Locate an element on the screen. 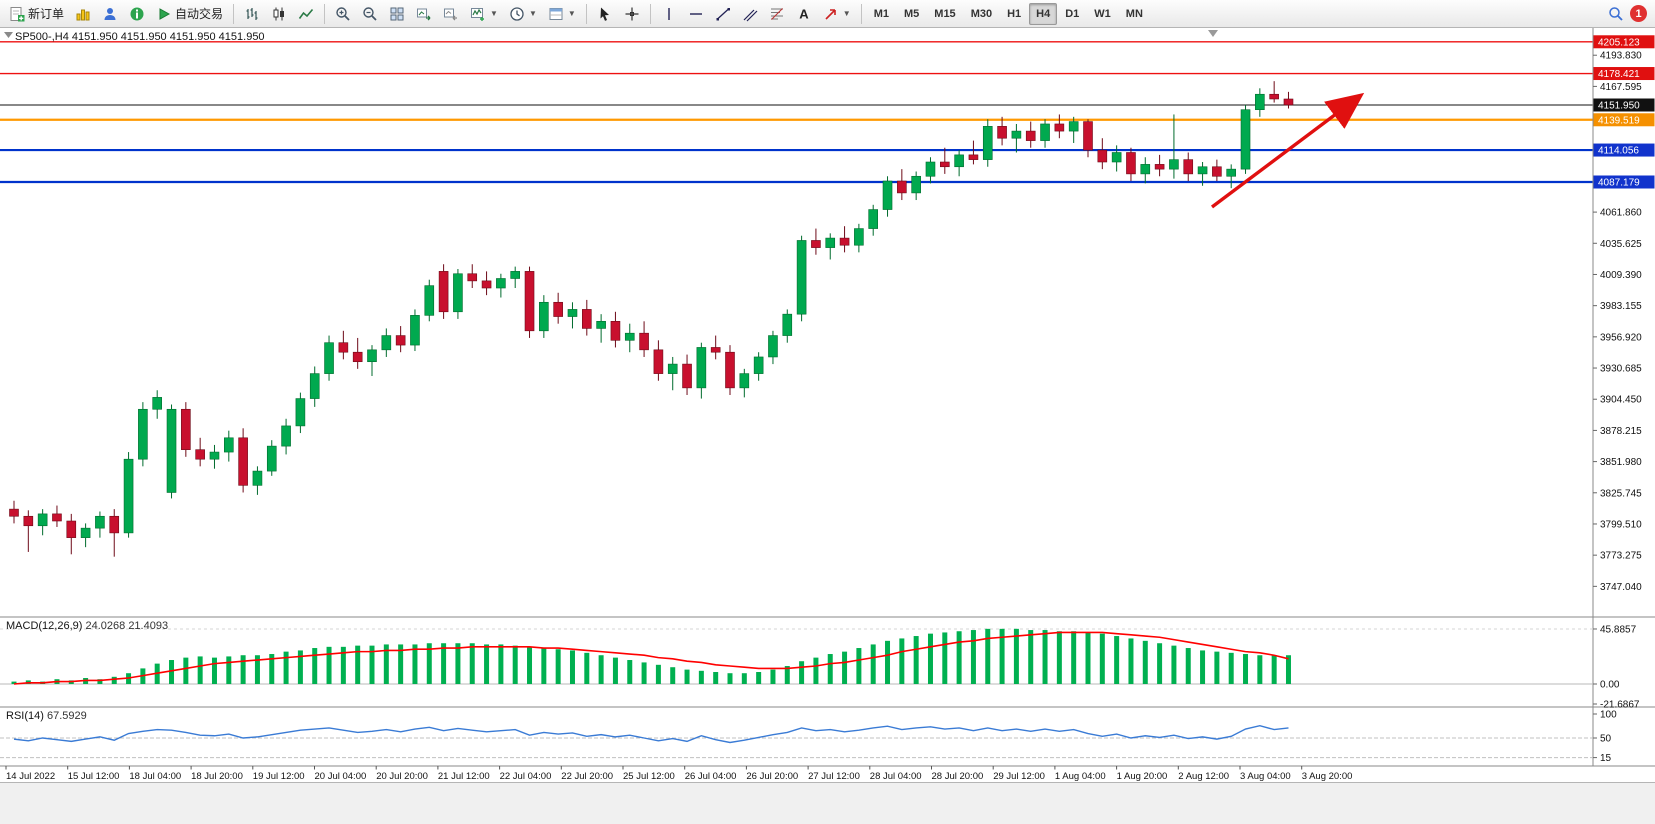  chart-shift-marker is located at coordinates (1213, 33).